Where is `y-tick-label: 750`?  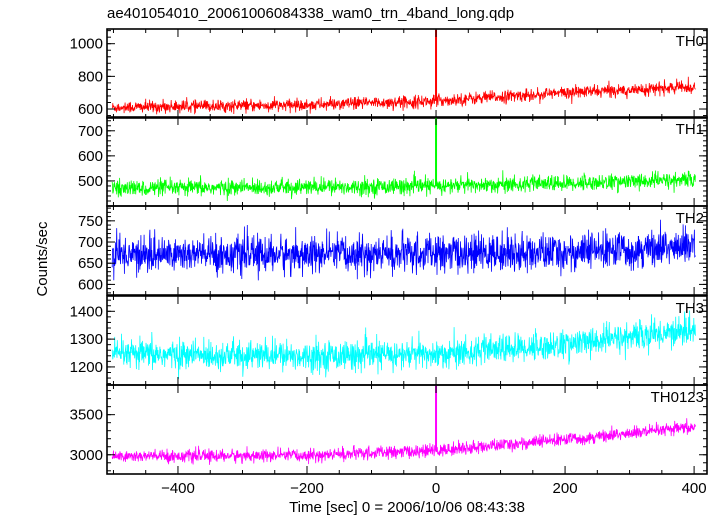
y-tick-label: 750 is located at coordinates (90, 221).